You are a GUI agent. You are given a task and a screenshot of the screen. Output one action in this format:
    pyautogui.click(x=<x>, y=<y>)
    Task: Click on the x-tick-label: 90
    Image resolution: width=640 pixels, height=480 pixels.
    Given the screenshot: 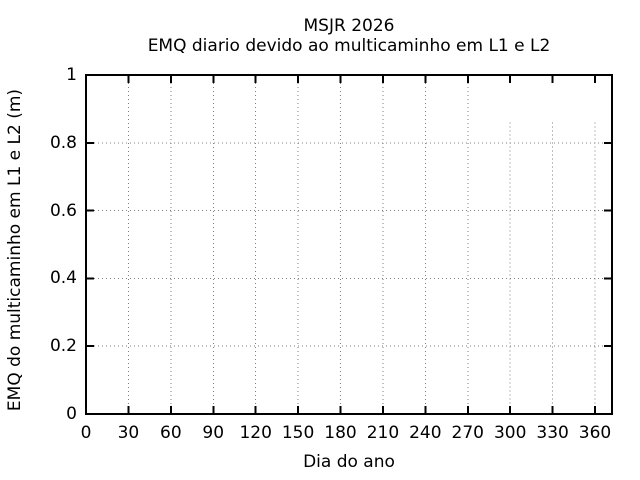 What is the action you would take?
    pyautogui.click(x=213, y=433)
    